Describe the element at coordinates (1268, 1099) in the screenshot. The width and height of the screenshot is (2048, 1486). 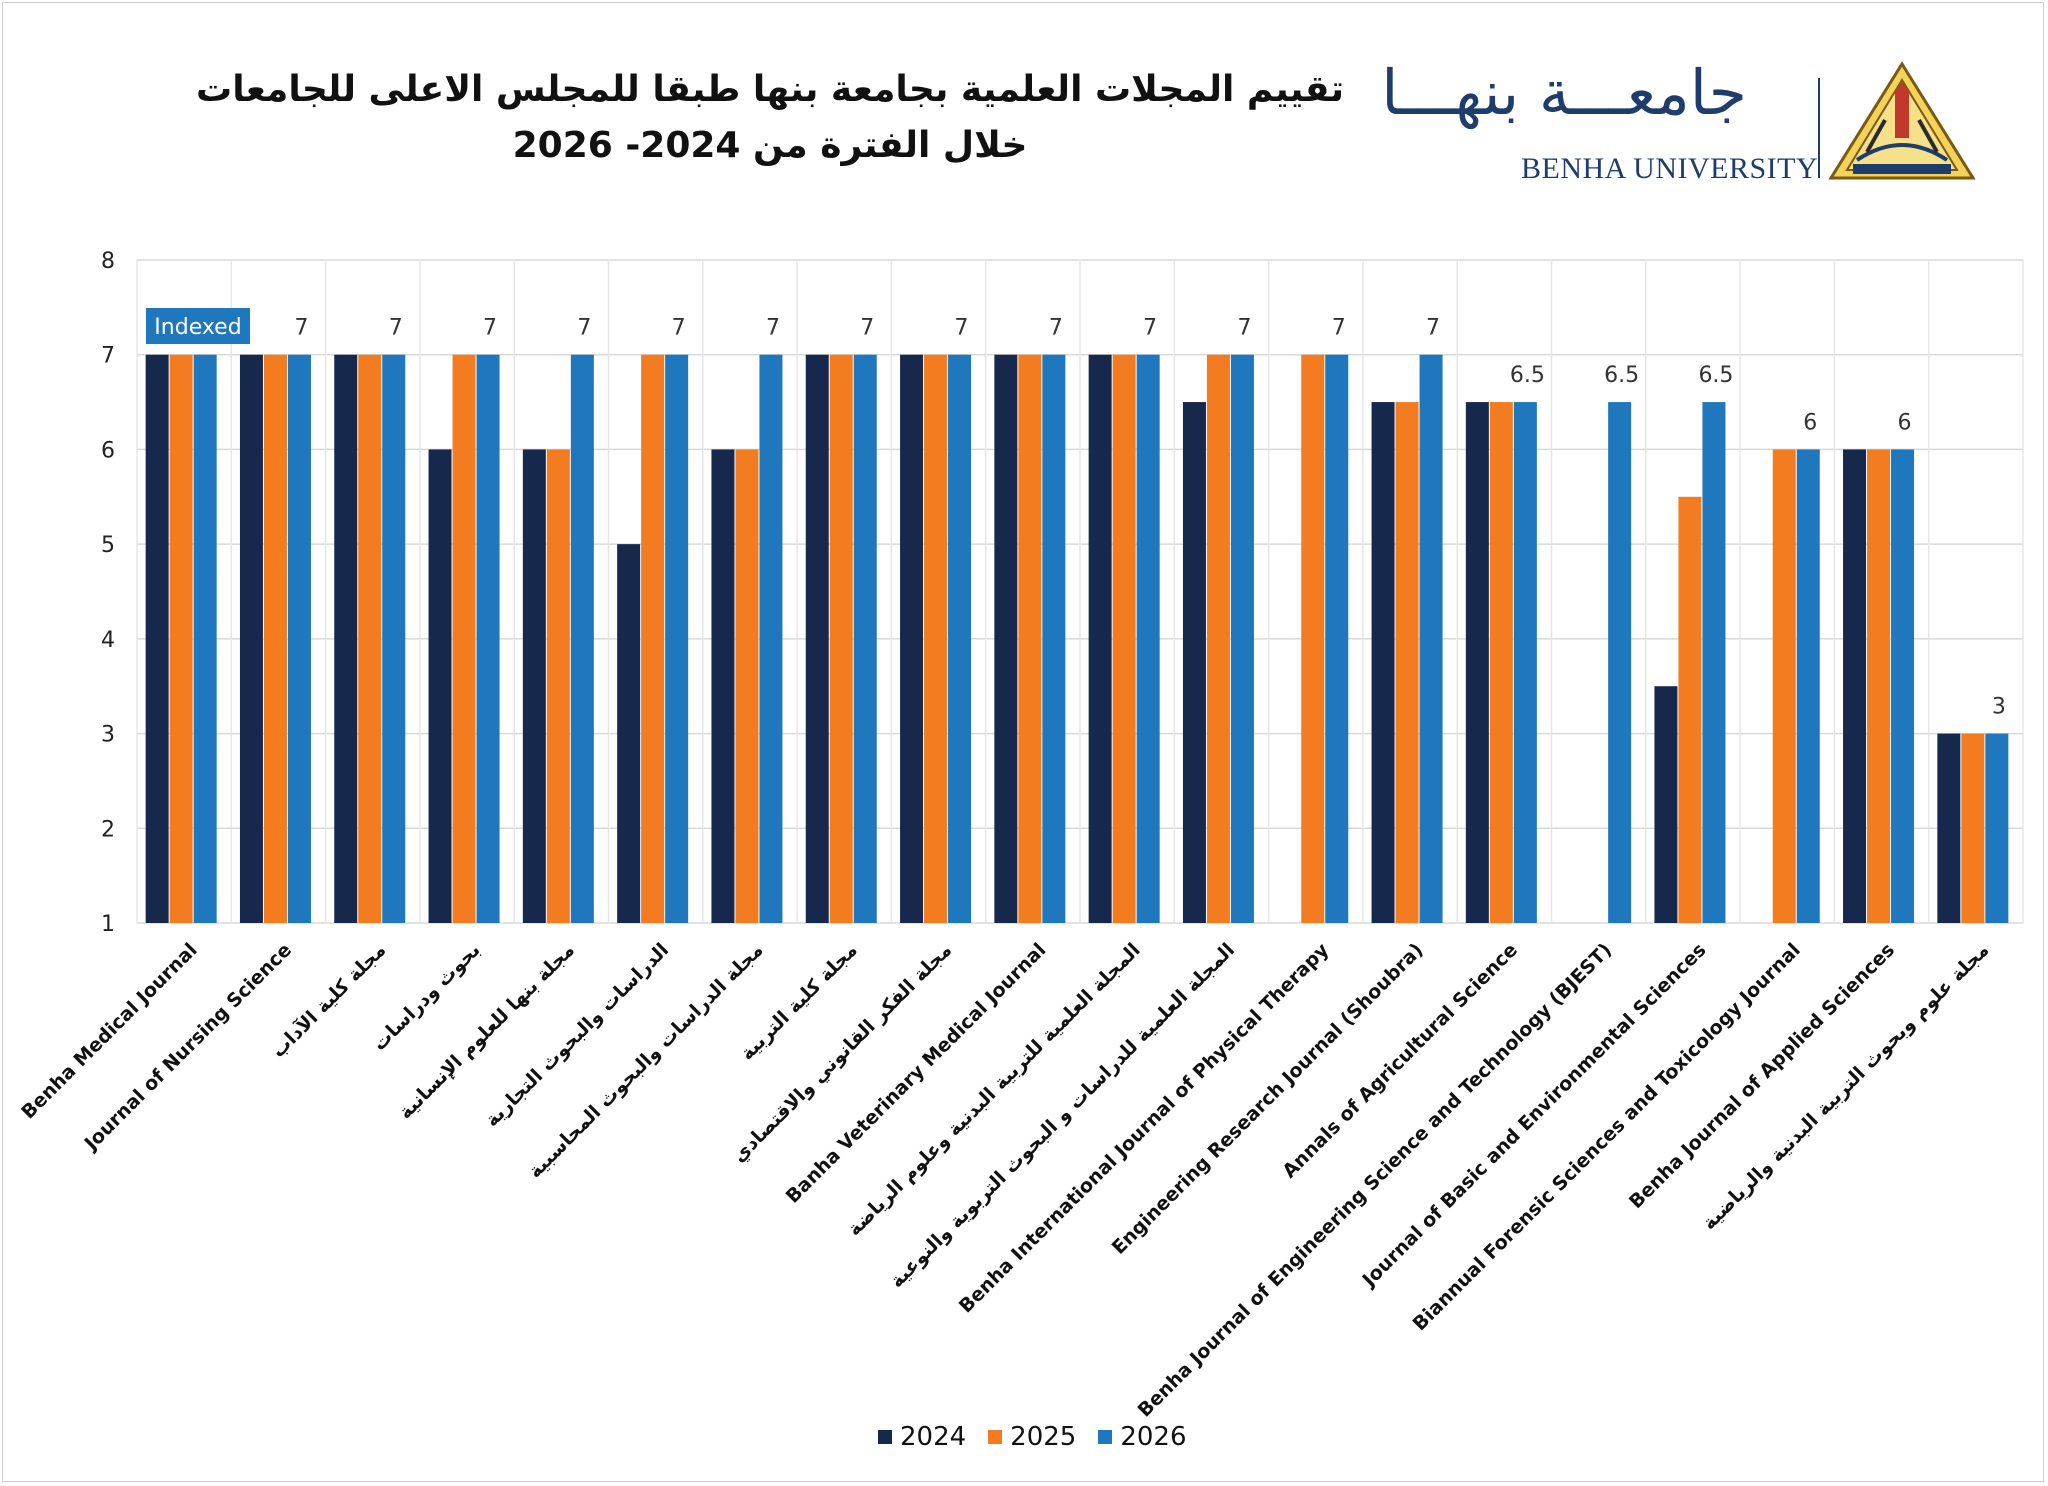
I see `x-tick-label: Engineering Research Journal (Shoubra)` at that location.